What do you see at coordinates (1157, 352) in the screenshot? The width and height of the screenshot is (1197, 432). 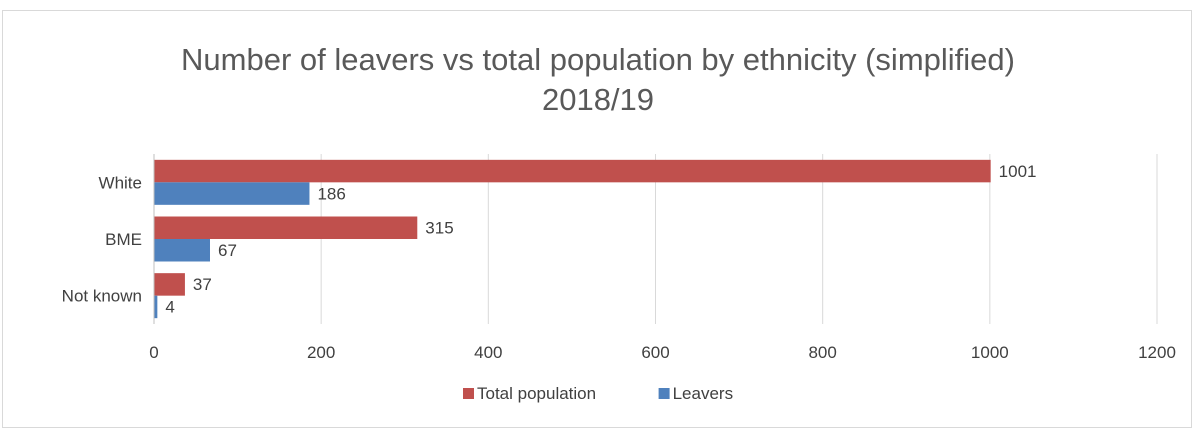 I see `x-tick-label: 1200` at bounding box center [1157, 352].